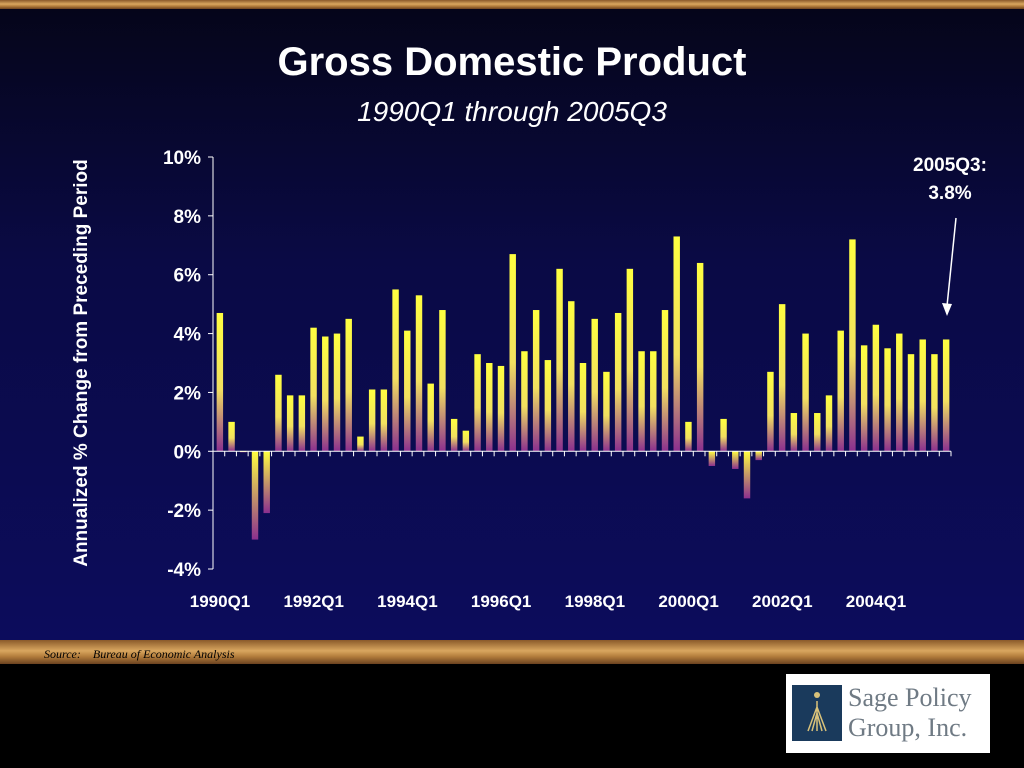 This screenshot has width=1024, height=768. What do you see at coordinates (922, 395) in the screenshot?
I see `bar-2005Q1` at bounding box center [922, 395].